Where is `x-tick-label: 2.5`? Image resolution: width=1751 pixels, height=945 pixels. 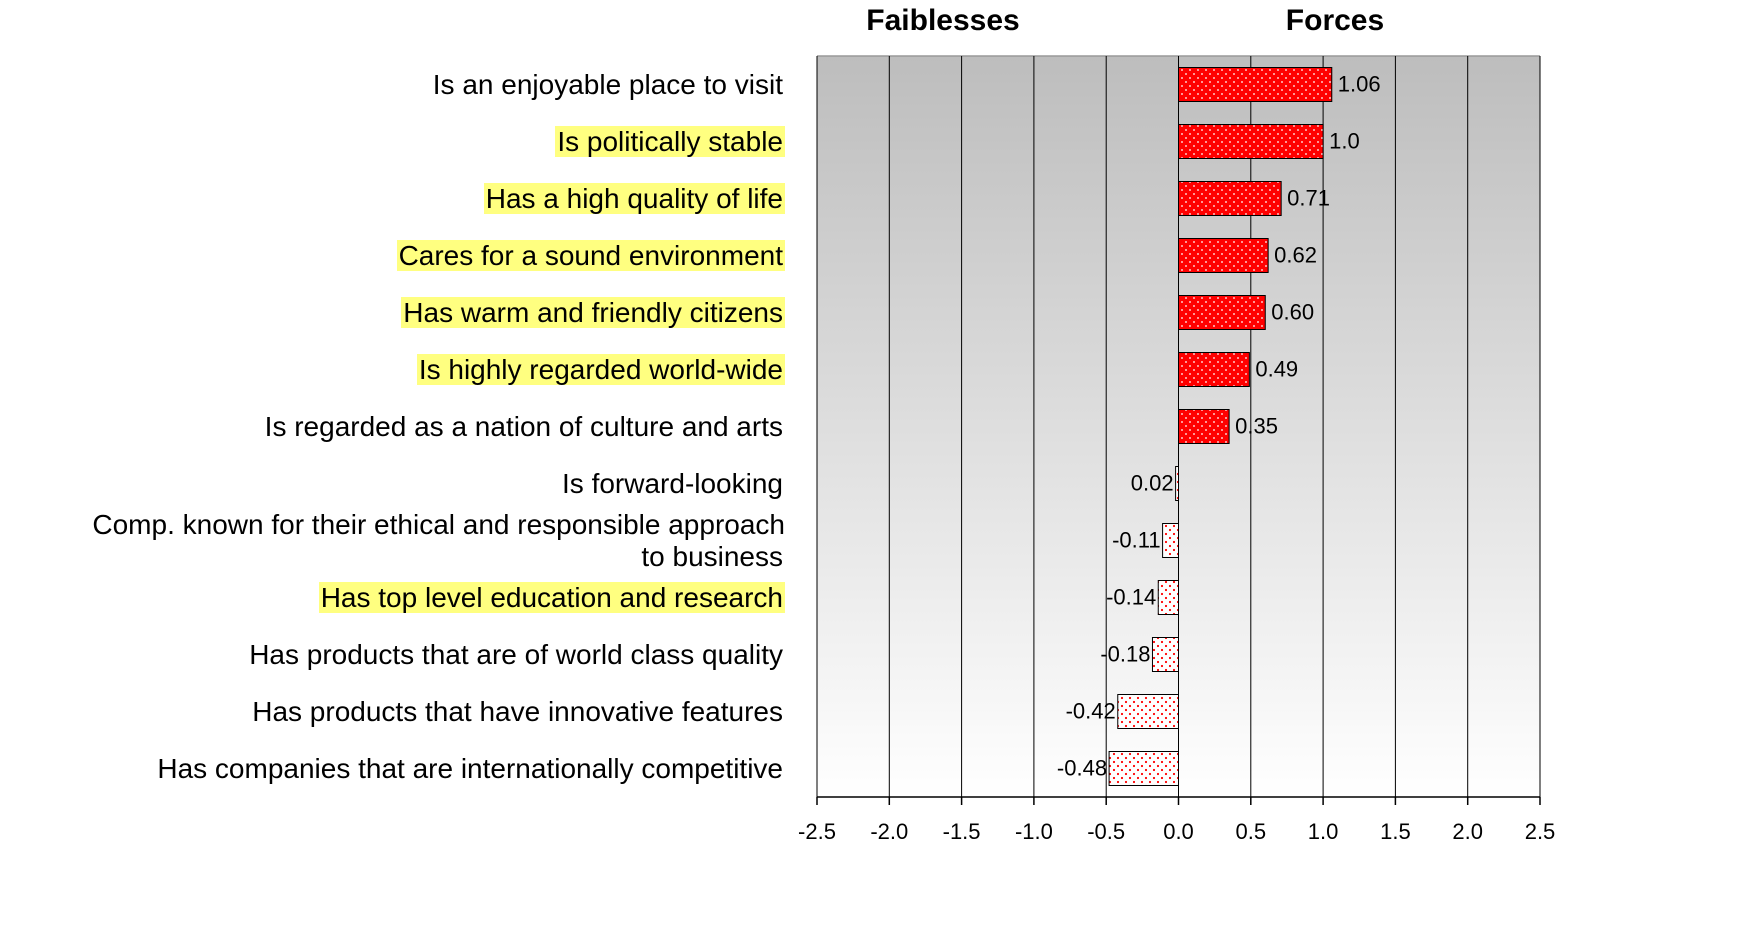
x-tick-label: 2.5 is located at coordinates (1540, 831).